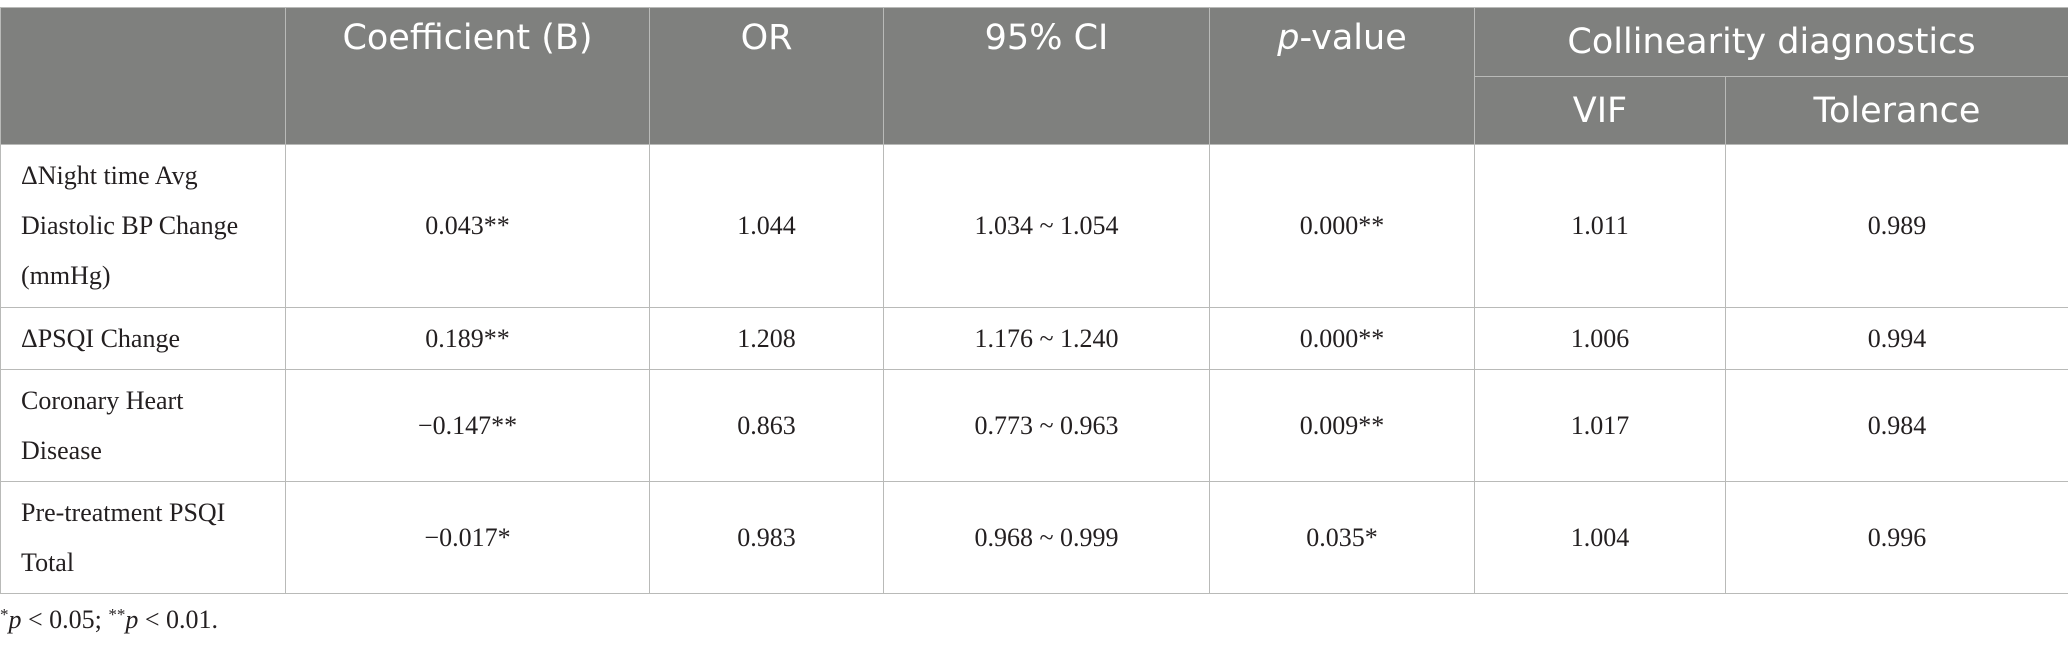 Image resolution: width=2068 pixels, height=651 pixels. Describe the element at coordinates (766, 76) in the screenshot. I see `header-or: OR` at that location.